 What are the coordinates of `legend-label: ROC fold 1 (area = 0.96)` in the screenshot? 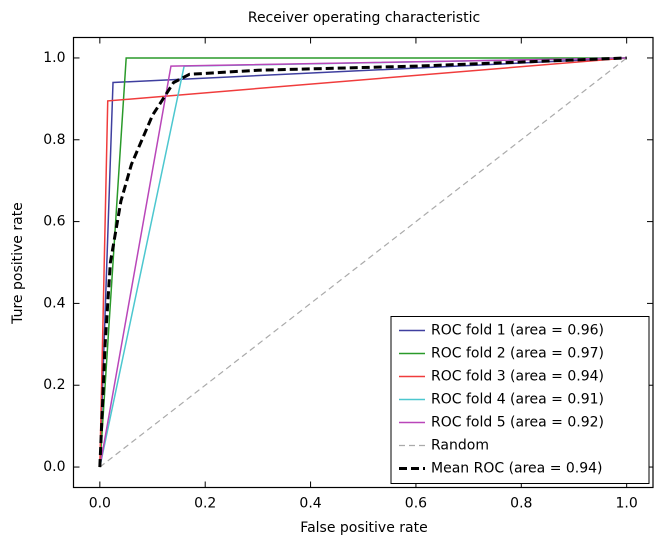 It's located at (517, 331).